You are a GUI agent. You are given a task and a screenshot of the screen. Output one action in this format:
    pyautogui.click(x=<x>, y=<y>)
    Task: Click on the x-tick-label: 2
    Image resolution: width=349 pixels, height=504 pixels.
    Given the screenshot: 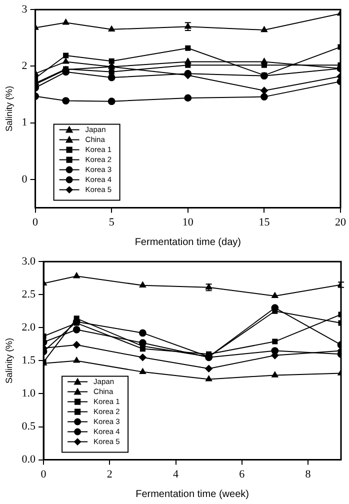 What is the action you would take?
    pyautogui.click(x=109, y=474)
    